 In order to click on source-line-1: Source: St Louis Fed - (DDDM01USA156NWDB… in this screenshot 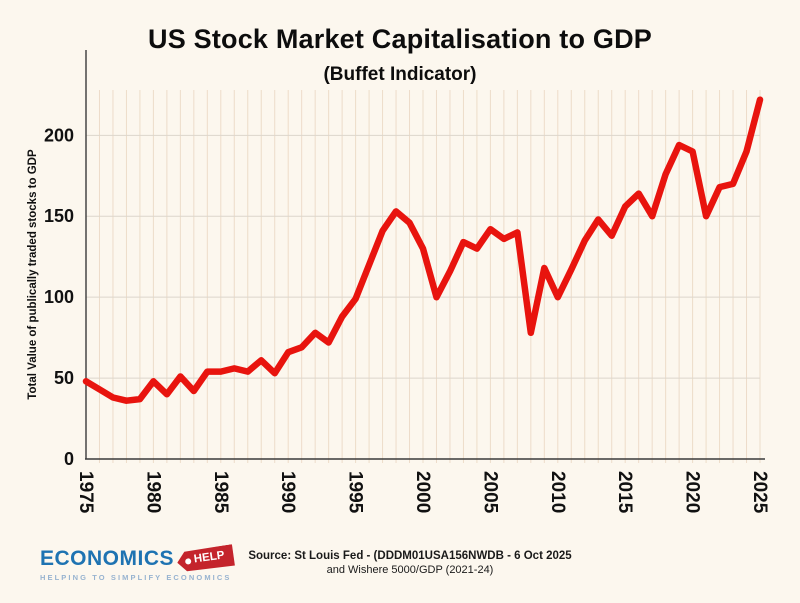, I will do `click(410, 556)`.